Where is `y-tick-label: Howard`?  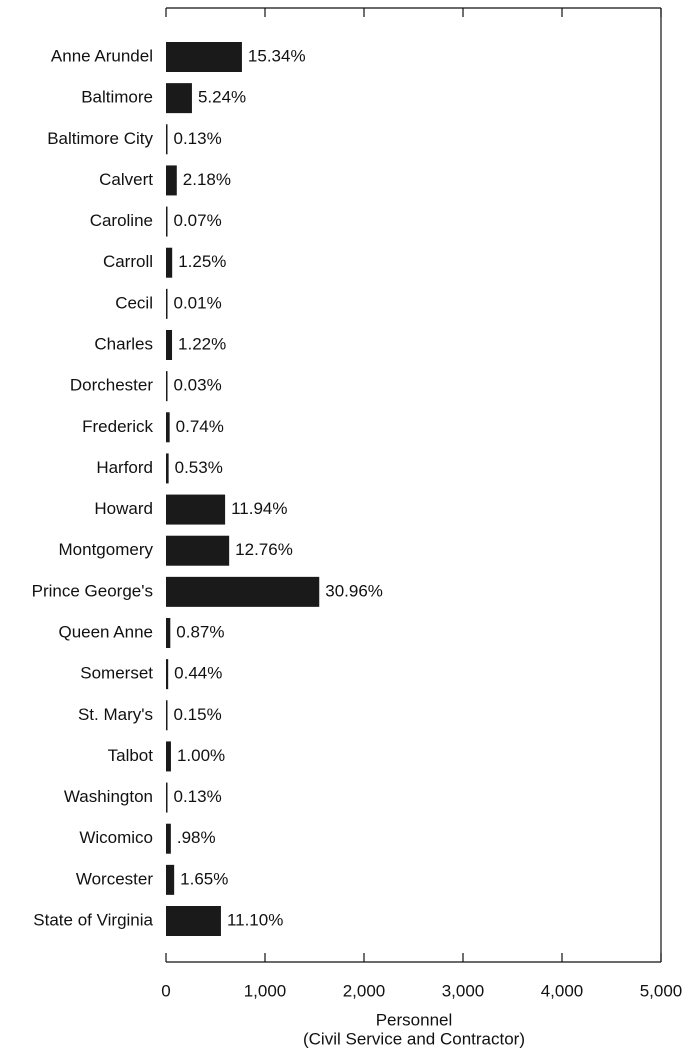
y-tick-label: Howard is located at coordinates (123, 508).